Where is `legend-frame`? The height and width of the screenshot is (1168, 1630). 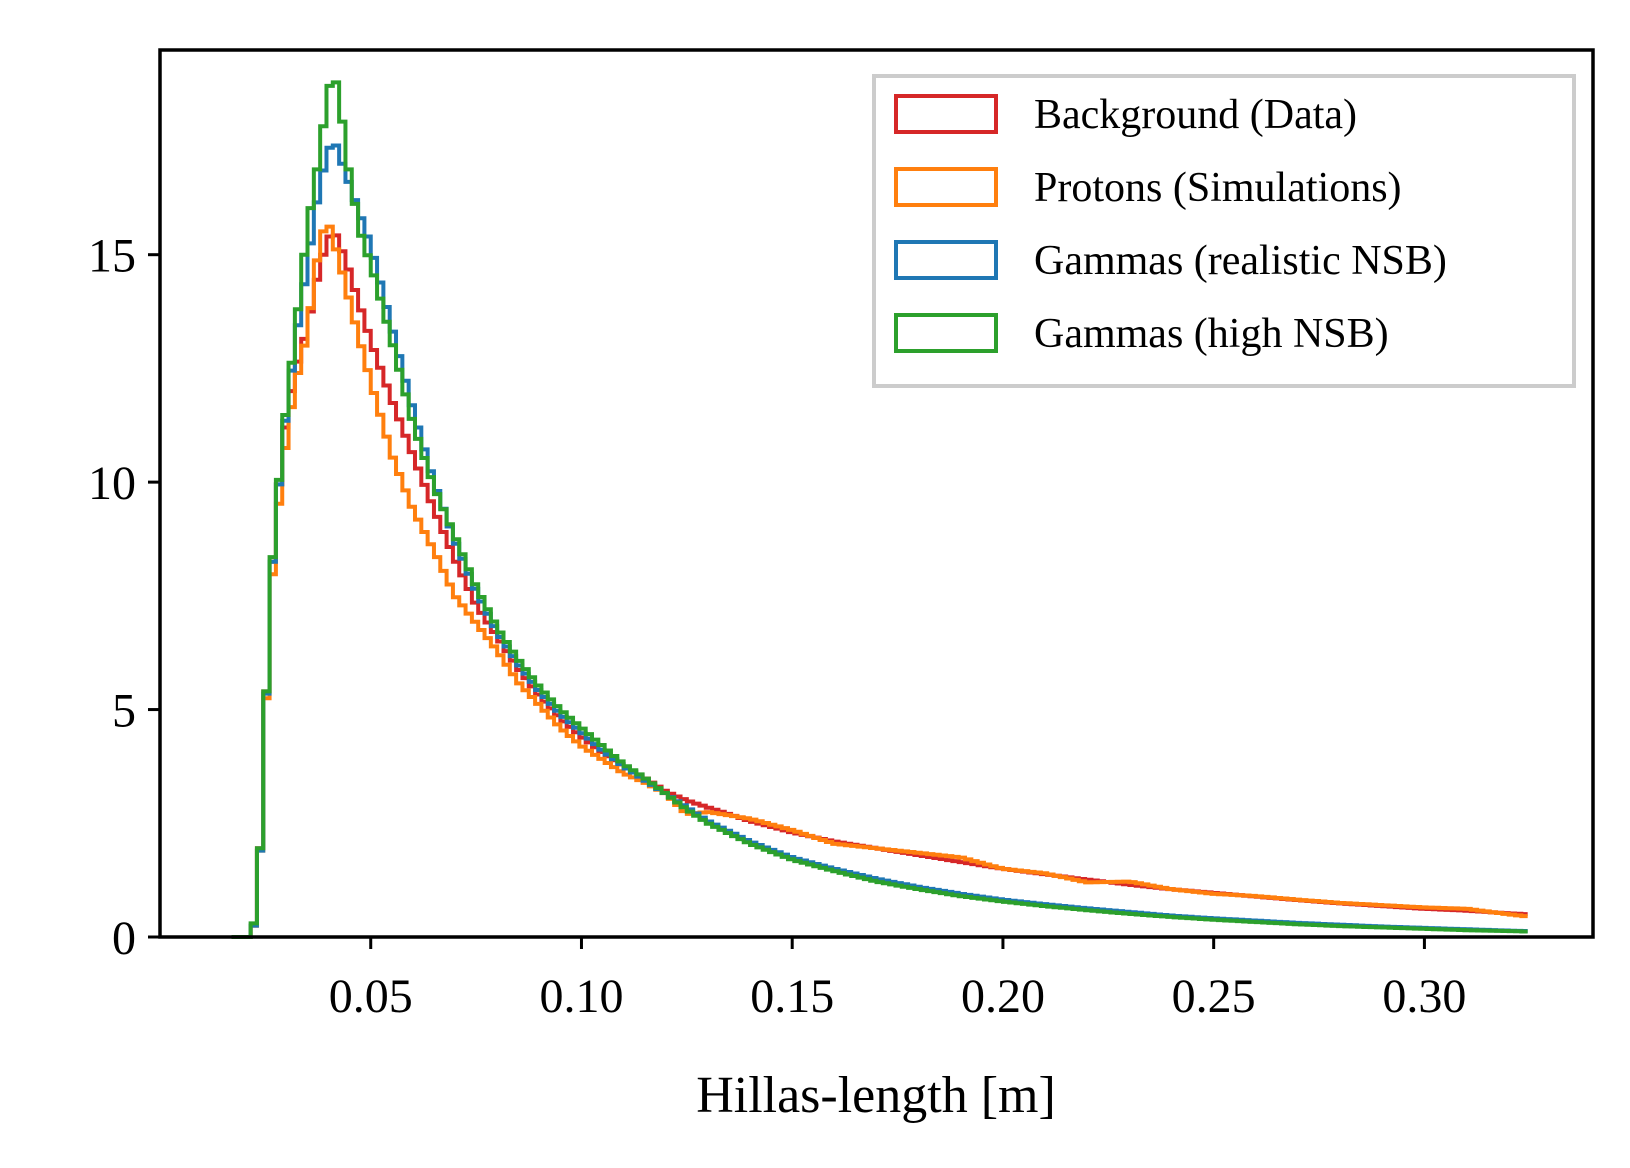 legend-frame is located at coordinates (1224, 231).